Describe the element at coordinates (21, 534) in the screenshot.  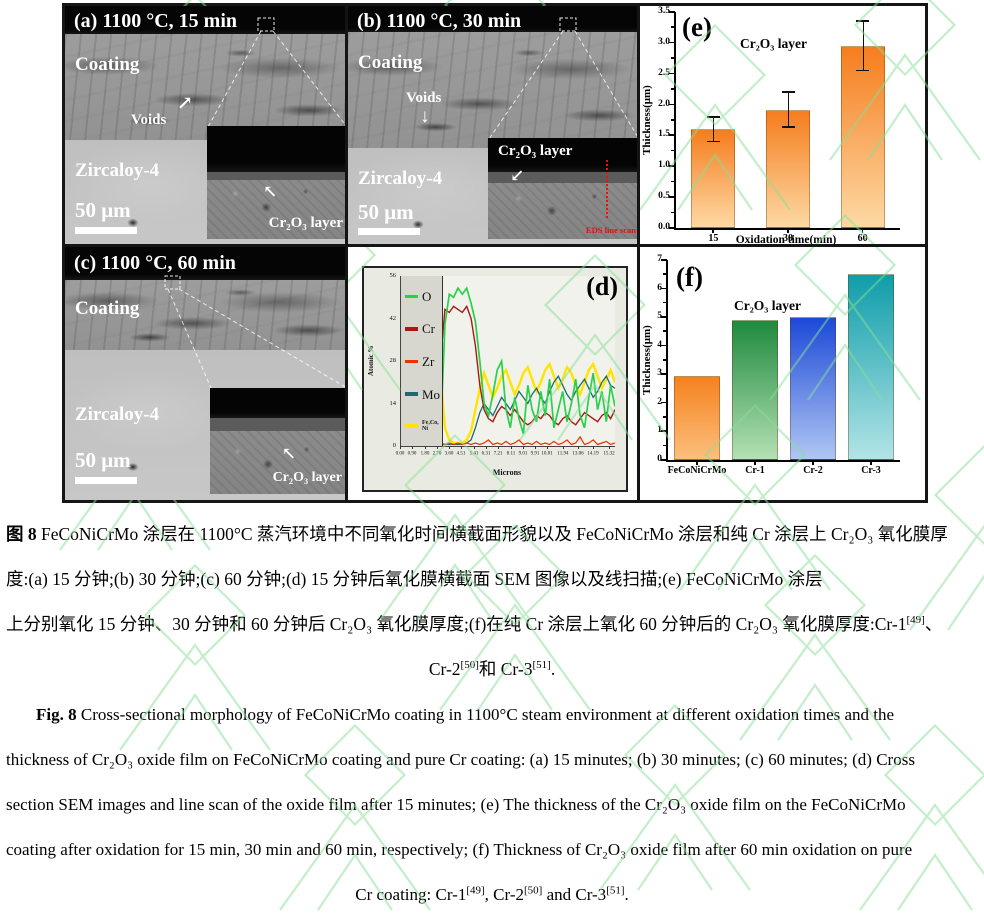
I see `caption-segment: 图 8` at that location.